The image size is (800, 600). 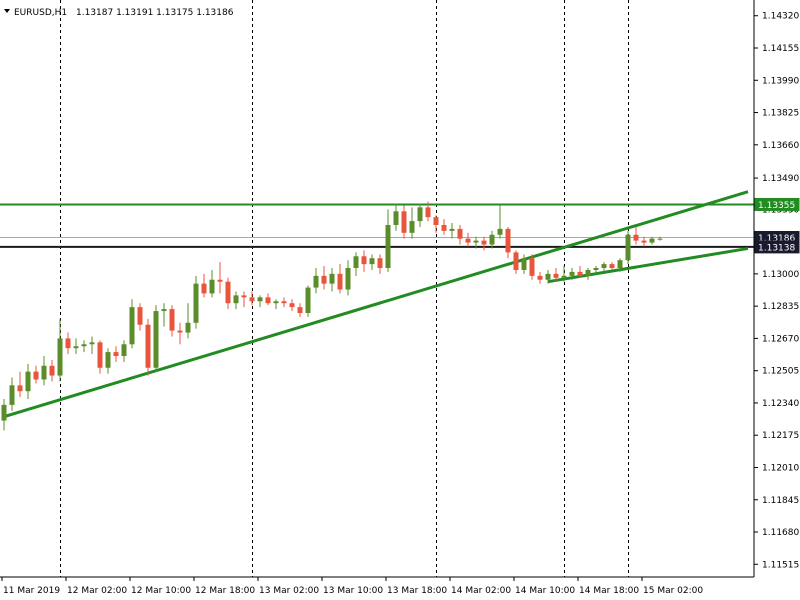 I want to click on time-tick-label: 15 Mar 02:00, so click(x=673, y=591).